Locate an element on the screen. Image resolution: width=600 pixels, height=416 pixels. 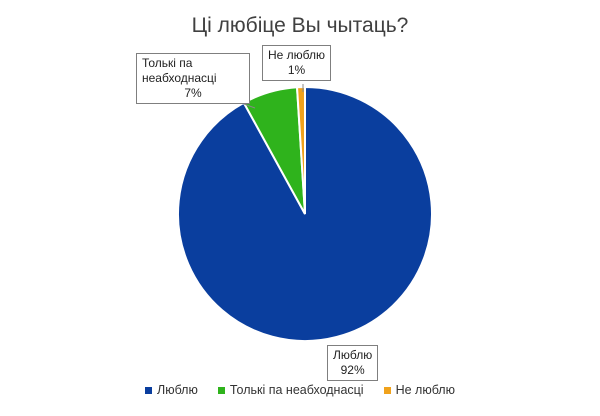
data-label-name: Люблю is located at coordinates (353, 355).